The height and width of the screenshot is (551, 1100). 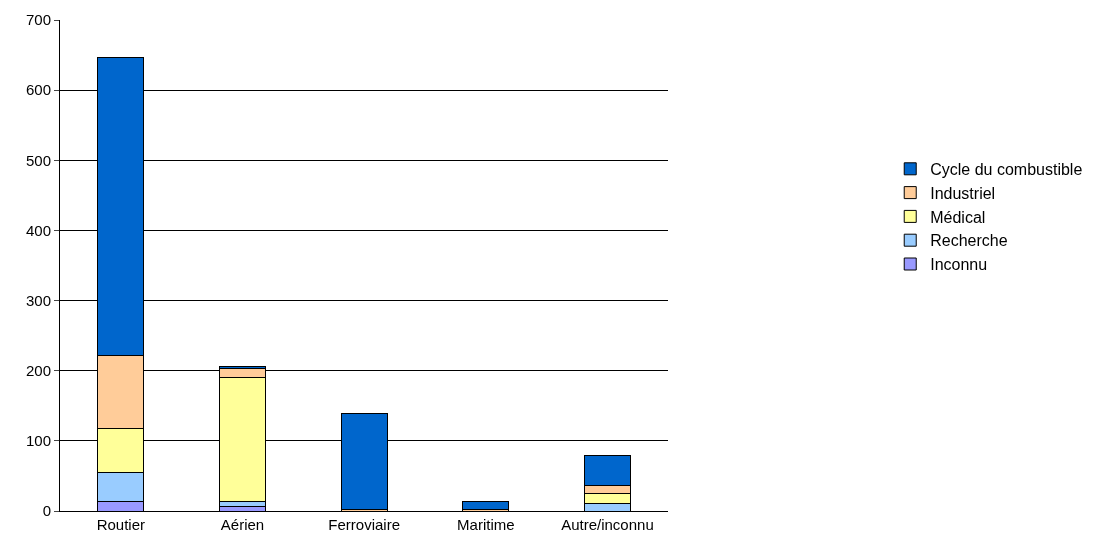 I want to click on y-tick-label: 400, so click(x=38, y=230).